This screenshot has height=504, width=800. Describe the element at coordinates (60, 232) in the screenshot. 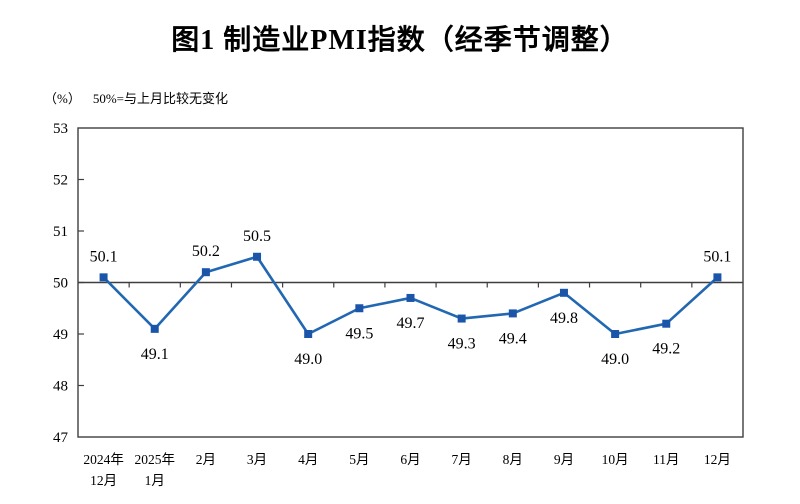

I see `y-axis-label: 51` at that location.